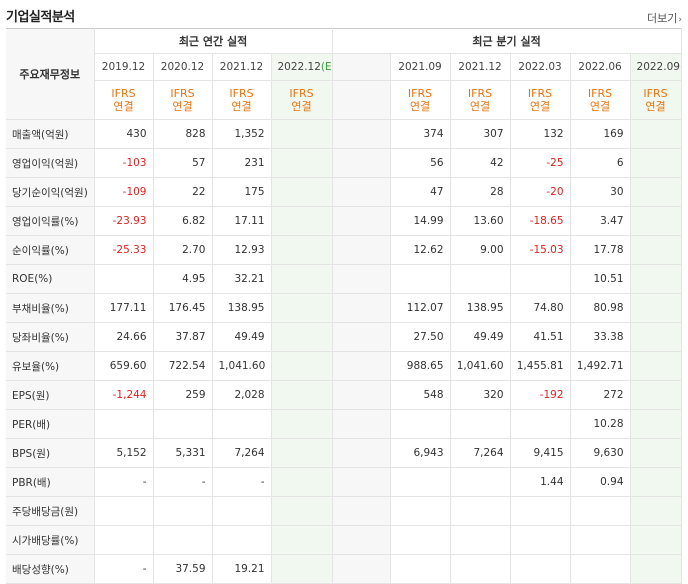 The image size is (688, 584). I want to click on period-header: 2022.06, so click(600, 67).